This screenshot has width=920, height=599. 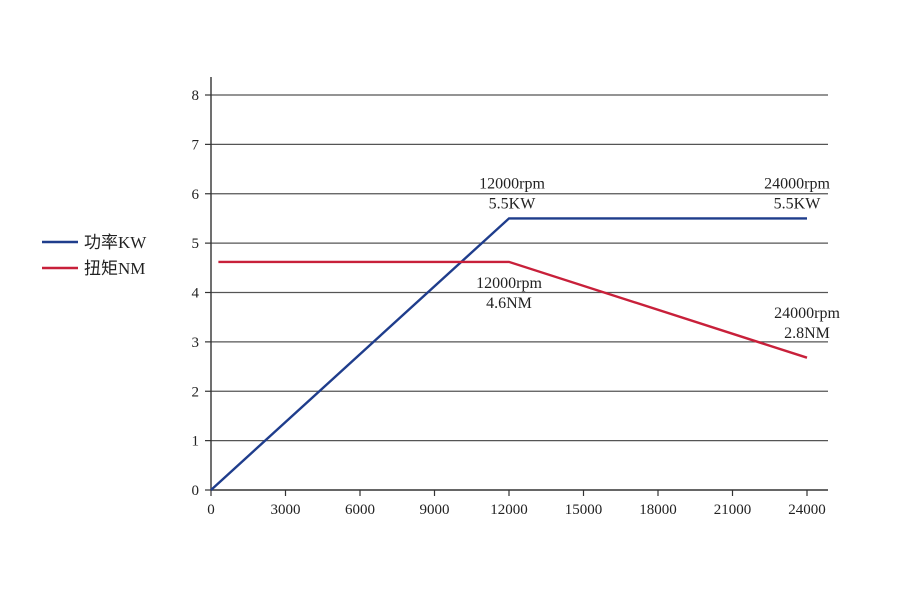 I want to click on legend: 功率KW 扭矩NM, so click(x=94, y=255).